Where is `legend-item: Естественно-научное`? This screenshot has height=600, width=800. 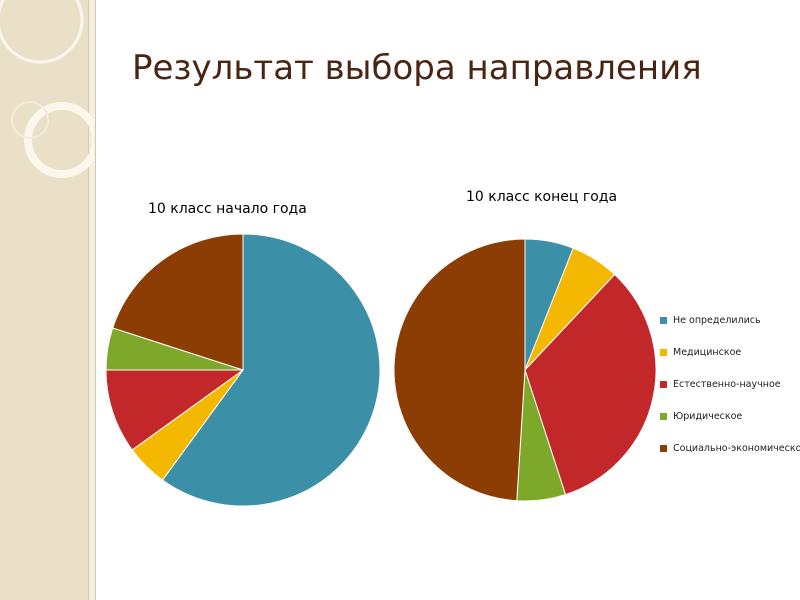
legend-item: Естественно-научное is located at coordinates (730, 384).